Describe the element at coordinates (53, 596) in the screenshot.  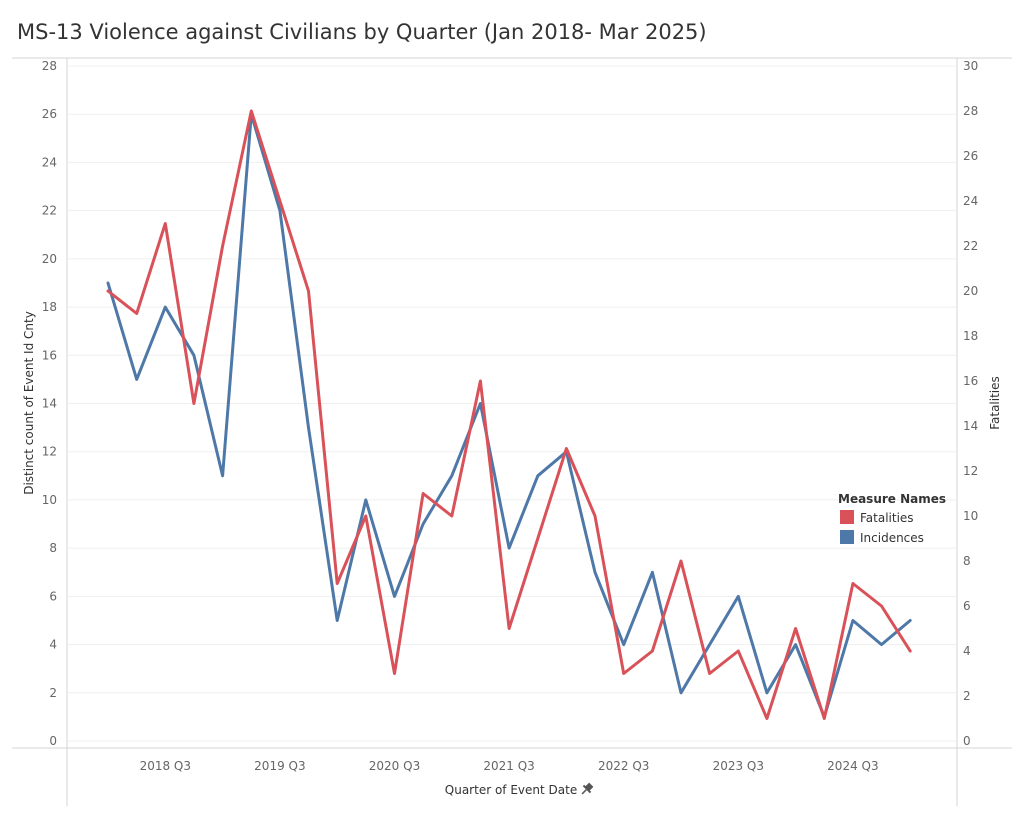
I see `left-tick-label: 6` at that location.